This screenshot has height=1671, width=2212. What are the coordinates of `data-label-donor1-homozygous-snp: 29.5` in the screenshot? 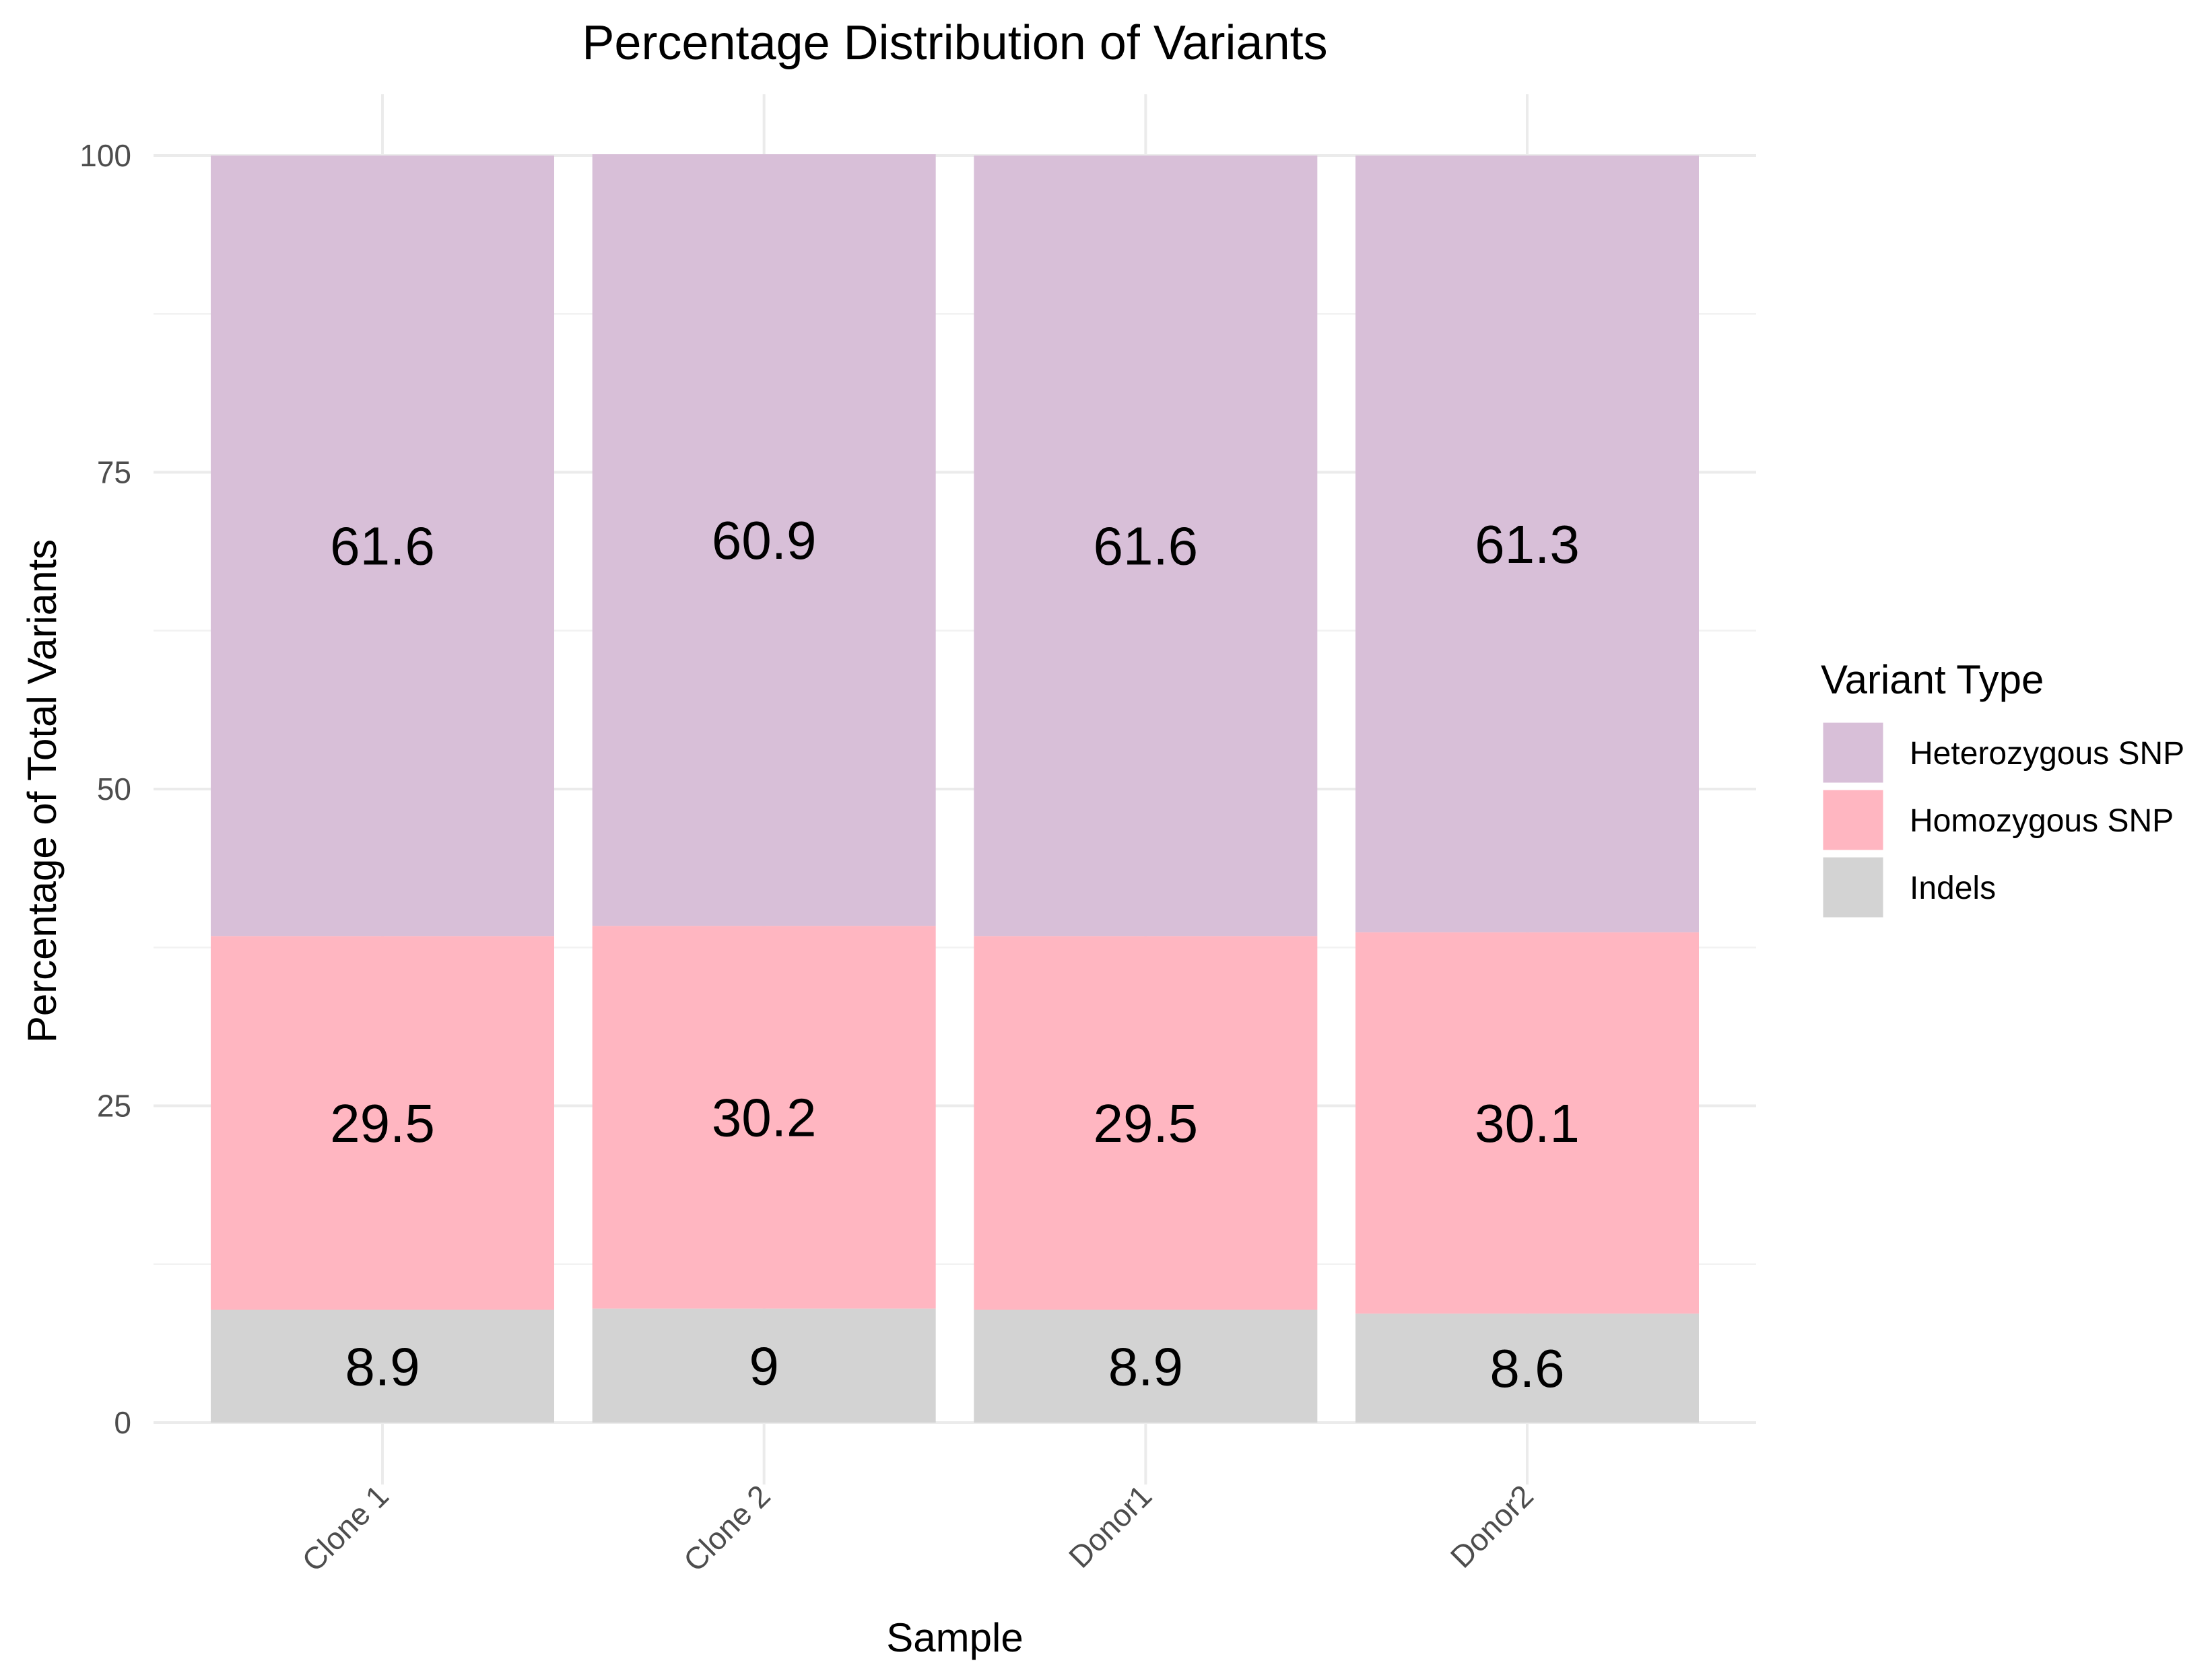 It's located at (1145, 1123).